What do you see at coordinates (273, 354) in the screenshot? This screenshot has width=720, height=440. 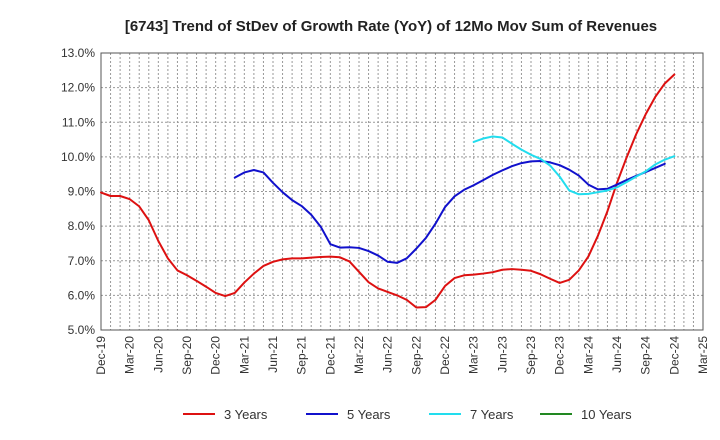 I see `x-tick-label: Jun-21` at bounding box center [273, 354].